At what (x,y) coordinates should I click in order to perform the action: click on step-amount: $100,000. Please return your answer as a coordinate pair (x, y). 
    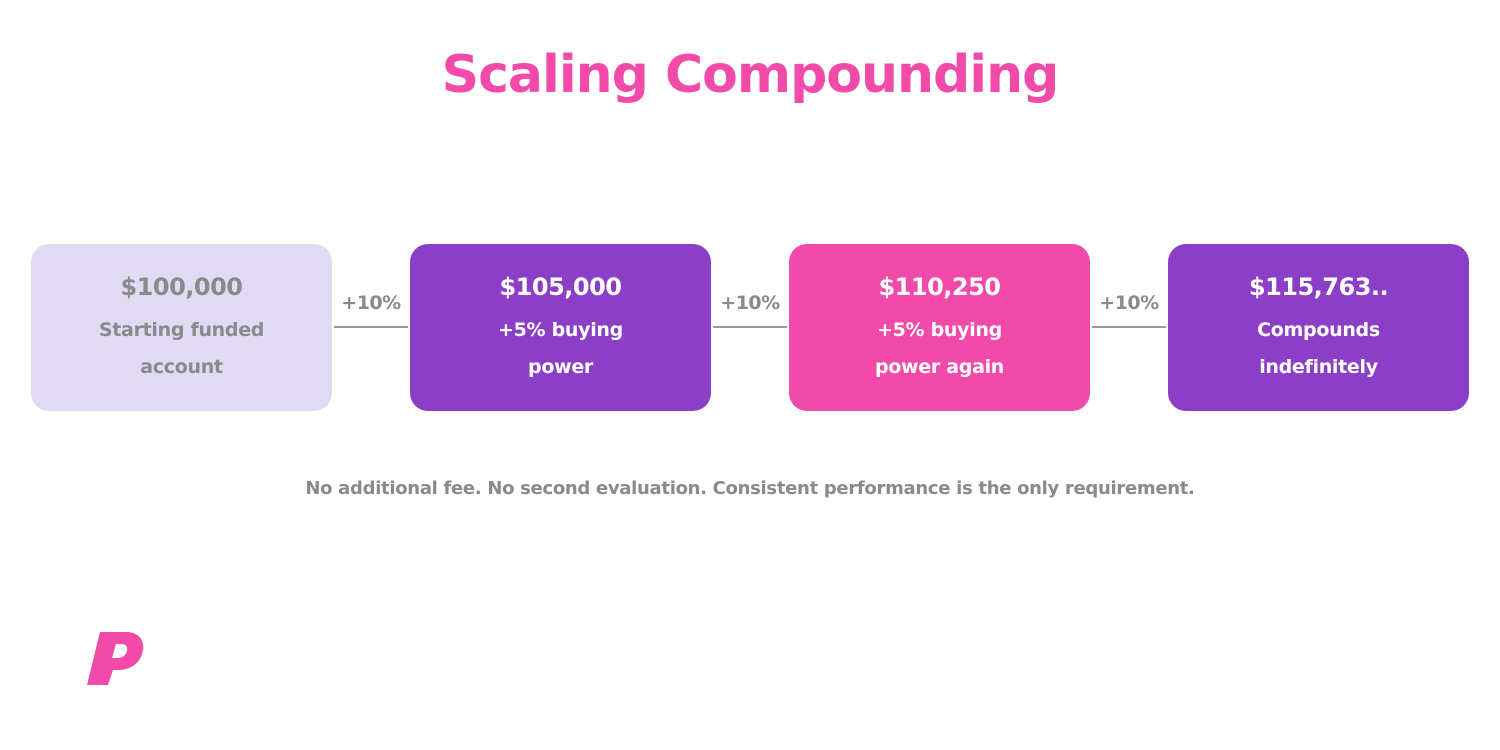
    Looking at the image, I should click on (181, 287).